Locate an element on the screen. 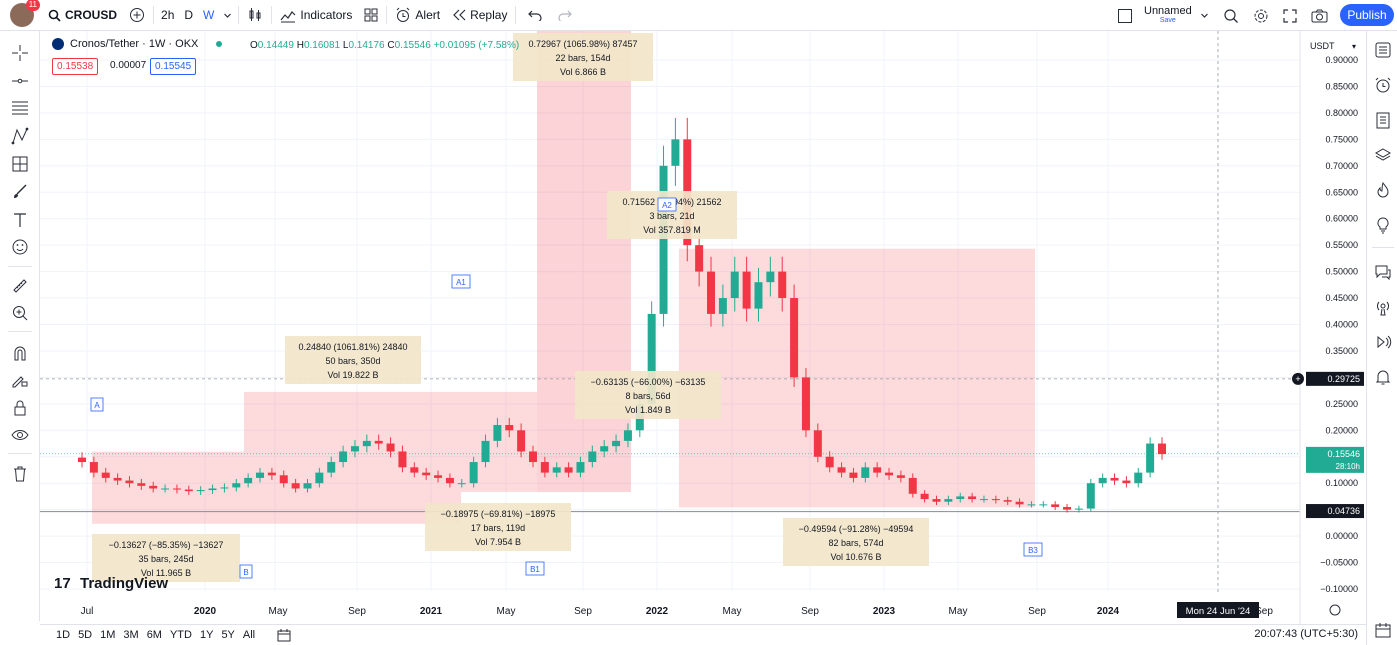 This screenshot has width=1397, height=645. range-all: All is located at coordinates (249, 635).